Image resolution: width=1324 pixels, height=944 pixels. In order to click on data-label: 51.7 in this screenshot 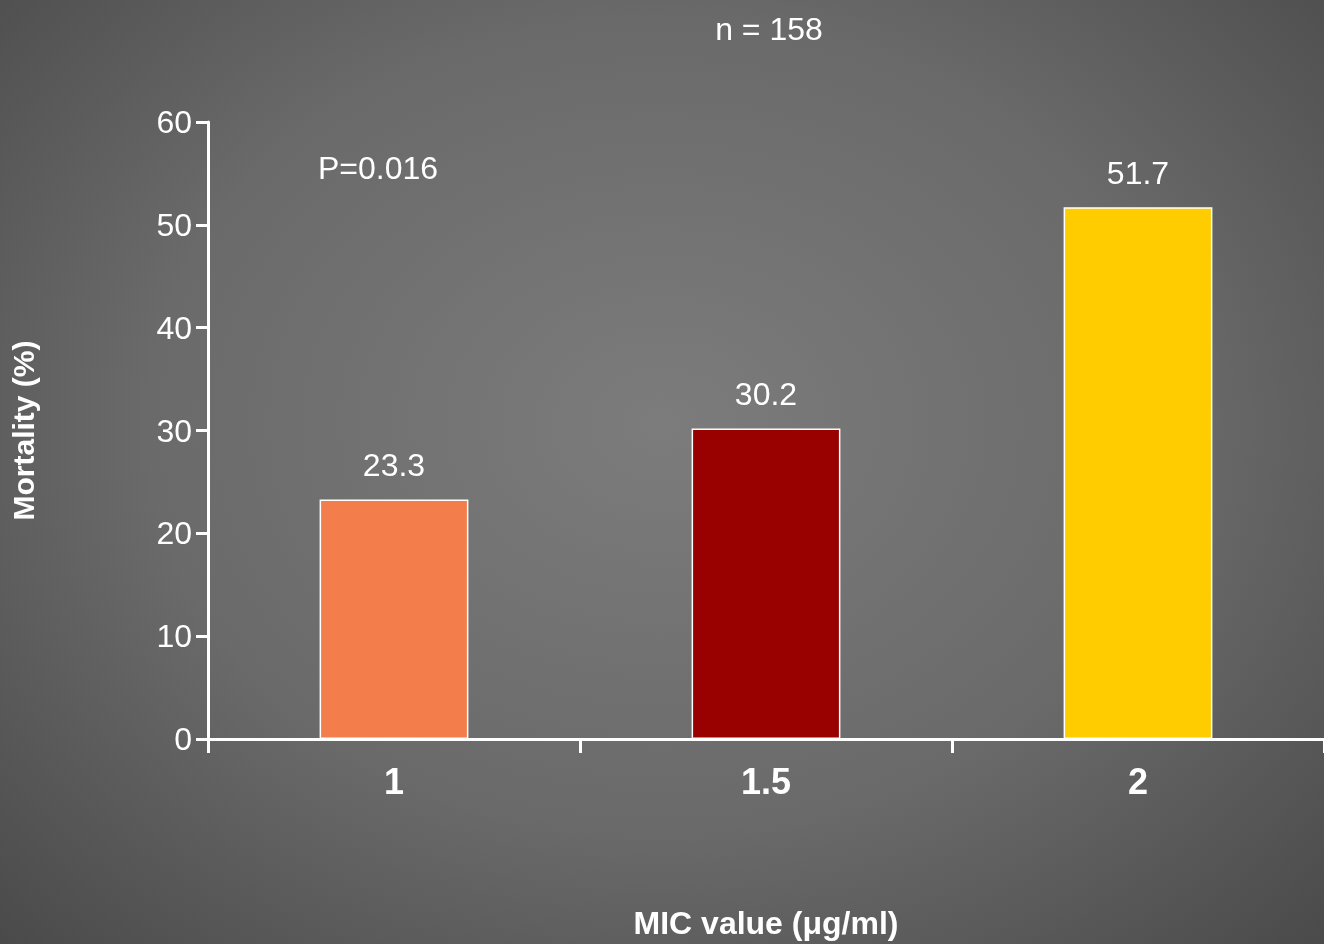, I will do `click(1138, 173)`.